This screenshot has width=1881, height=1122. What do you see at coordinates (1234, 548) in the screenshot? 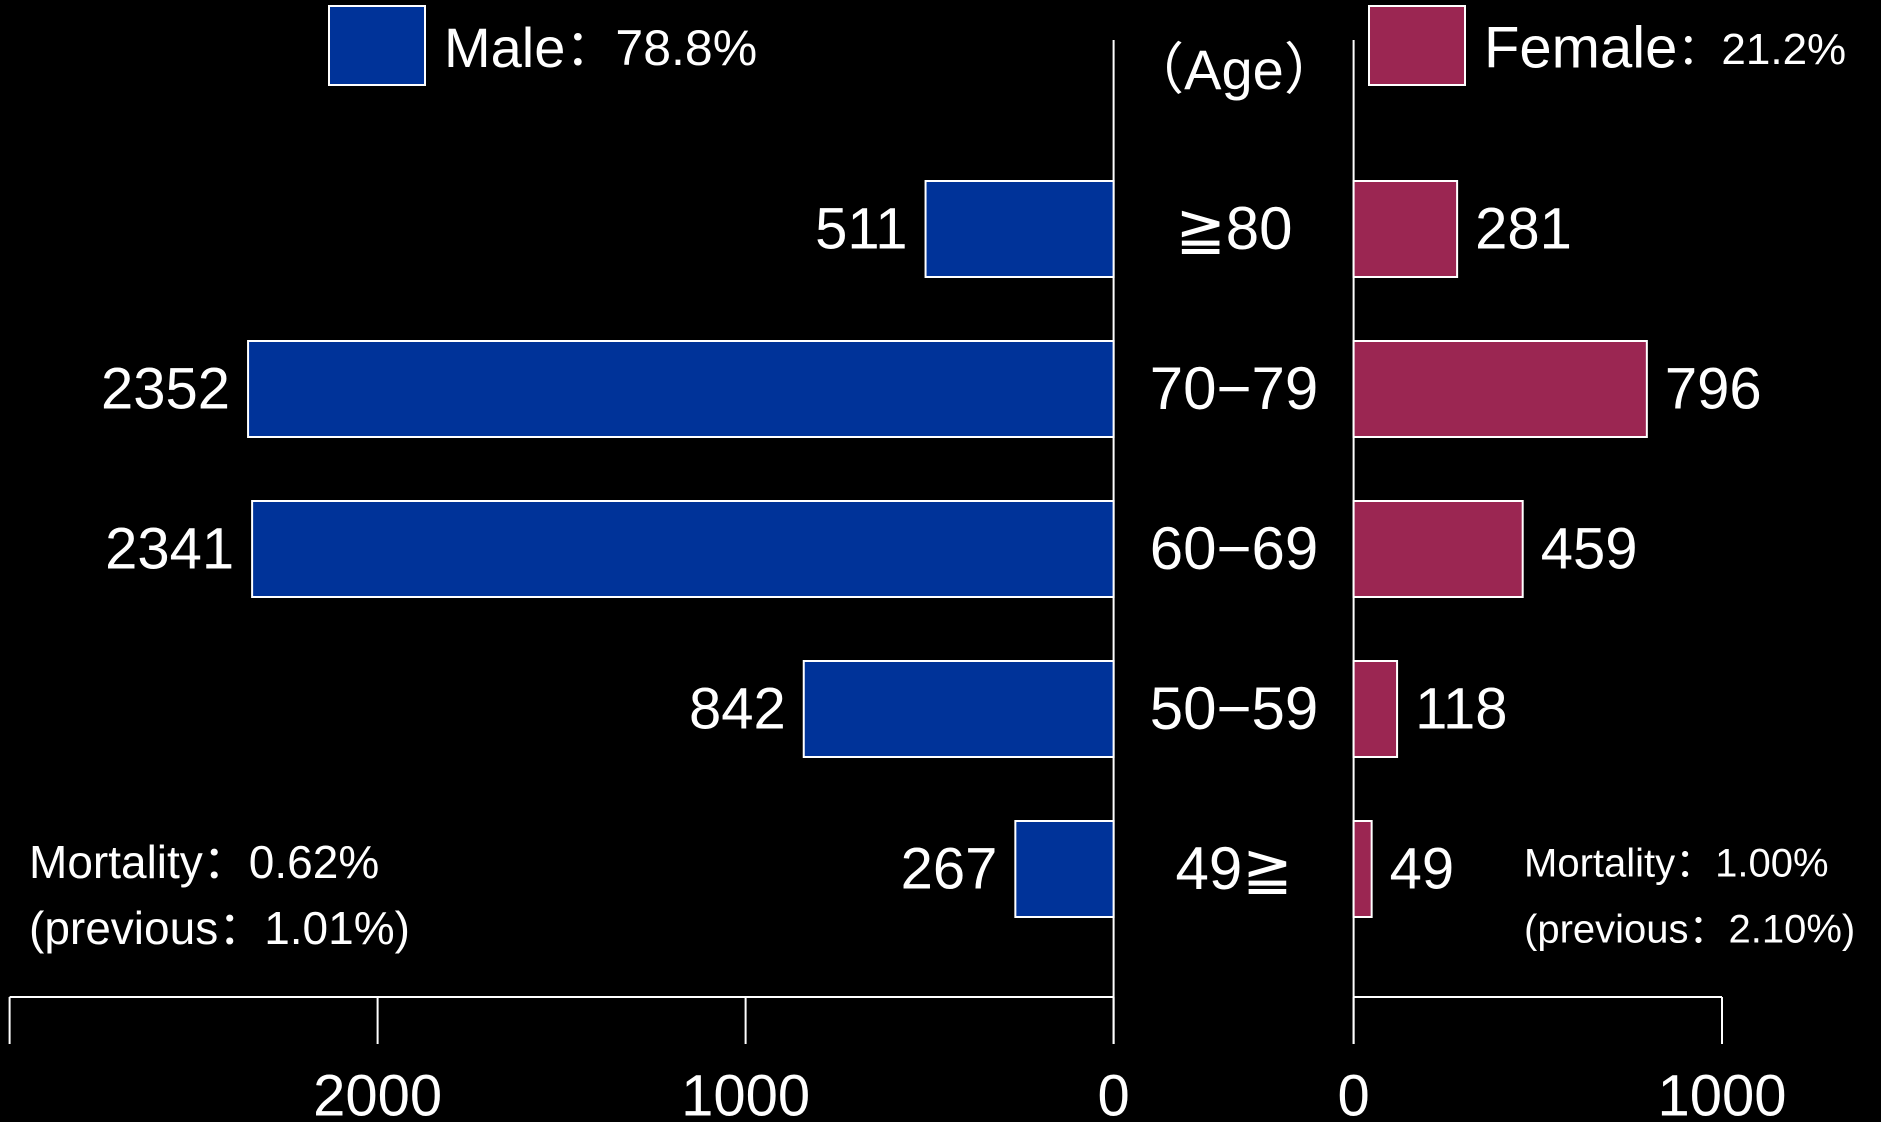
I see `category-label: 60−69` at bounding box center [1234, 548].